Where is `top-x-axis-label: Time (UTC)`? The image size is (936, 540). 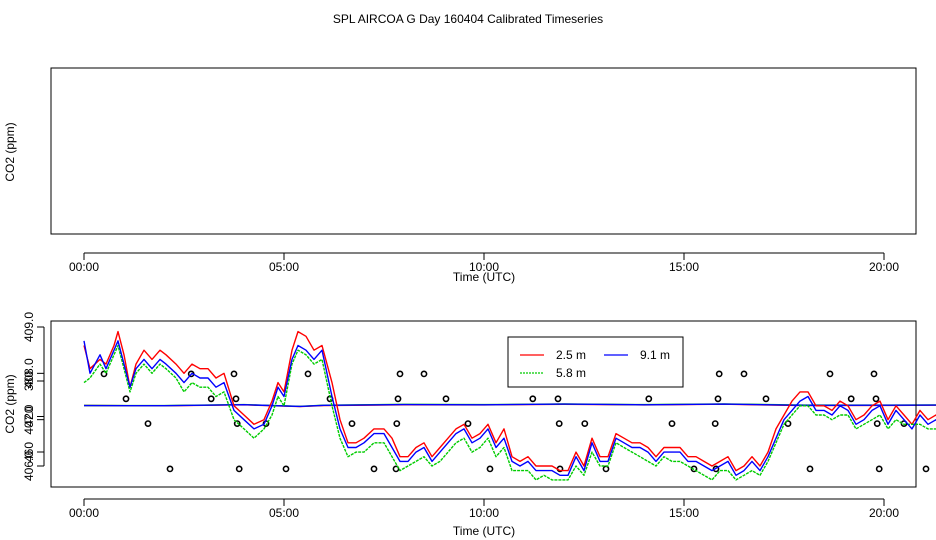
top-x-axis-label: Time (UTC) is located at coordinates (484, 277).